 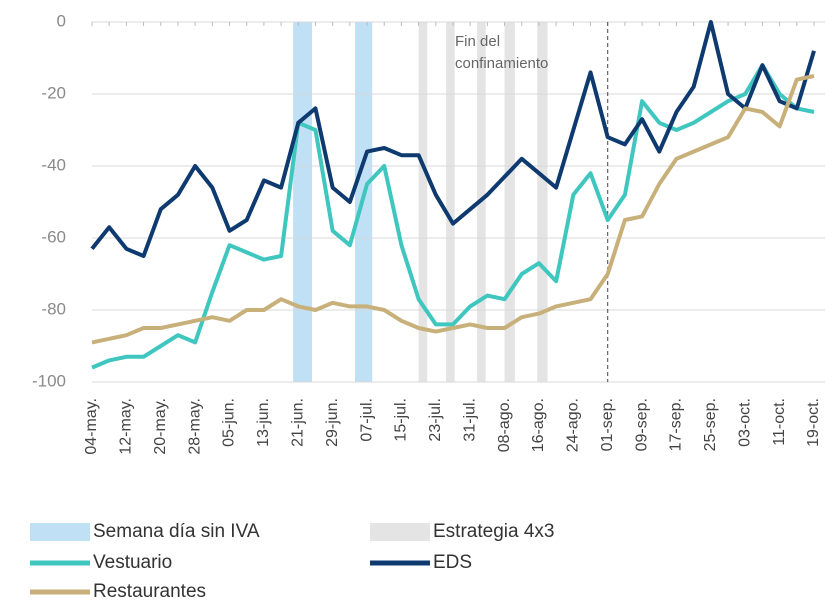 What do you see at coordinates (573, 425) in the screenshot?
I see `x-tick-label: 24-ago.` at bounding box center [573, 425].